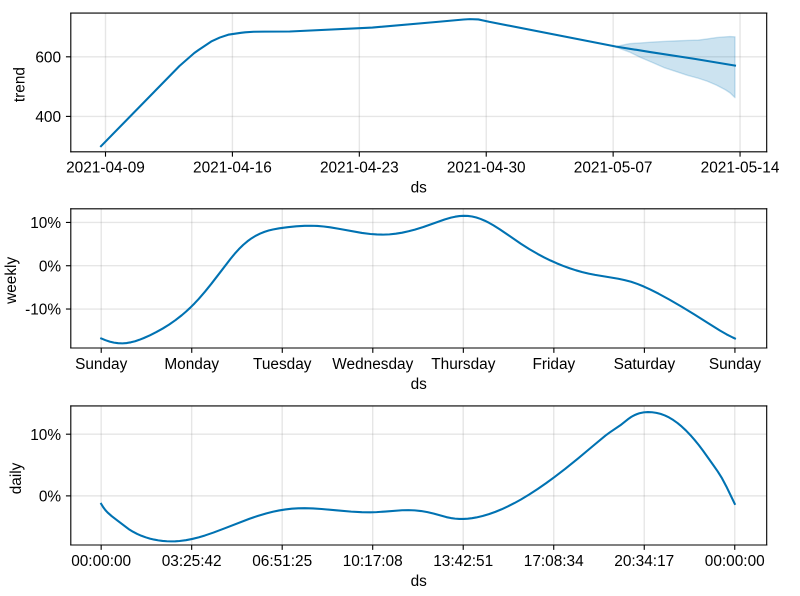  Describe the element at coordinates (282, 364) in the screenshot. I see `svg-text: Tuesday` at that location.